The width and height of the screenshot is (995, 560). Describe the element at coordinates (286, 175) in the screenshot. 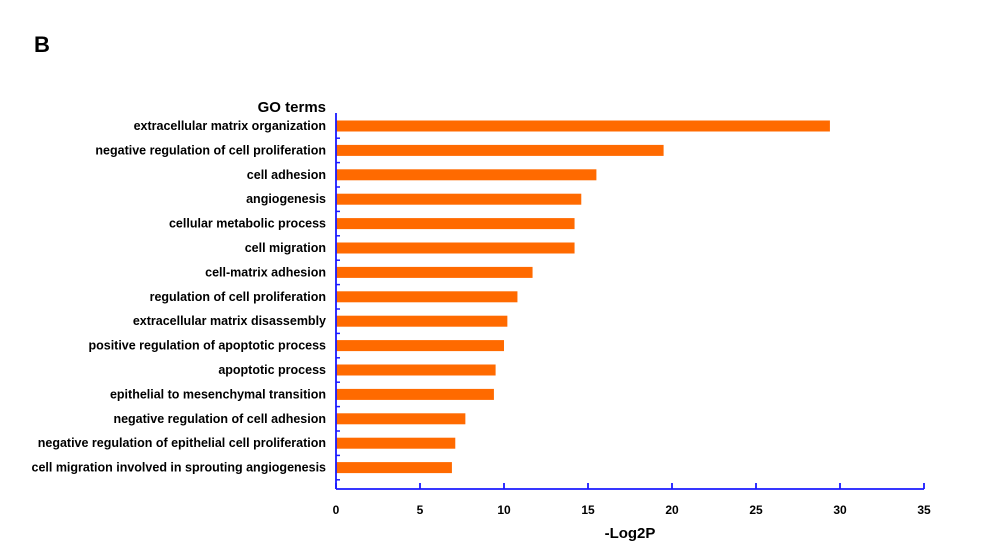

I see `category-label: cell adhesion` at that location.